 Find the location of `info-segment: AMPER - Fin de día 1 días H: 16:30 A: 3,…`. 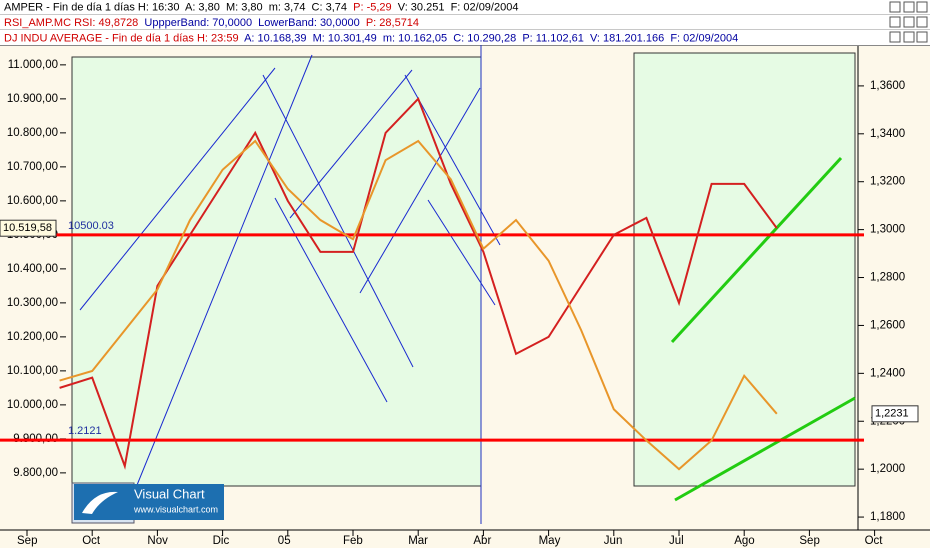

info-segment: AMPER - Fin de día 1 días H: 16:30 A: 3,… is located at coordinates (178, 7).